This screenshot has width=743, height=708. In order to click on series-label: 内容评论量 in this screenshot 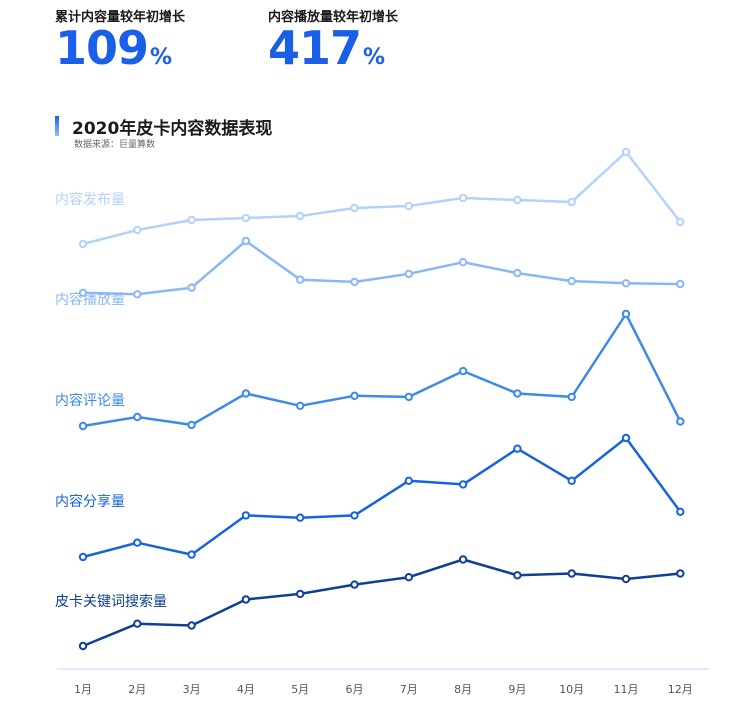, I will do `click(90, 400)`.